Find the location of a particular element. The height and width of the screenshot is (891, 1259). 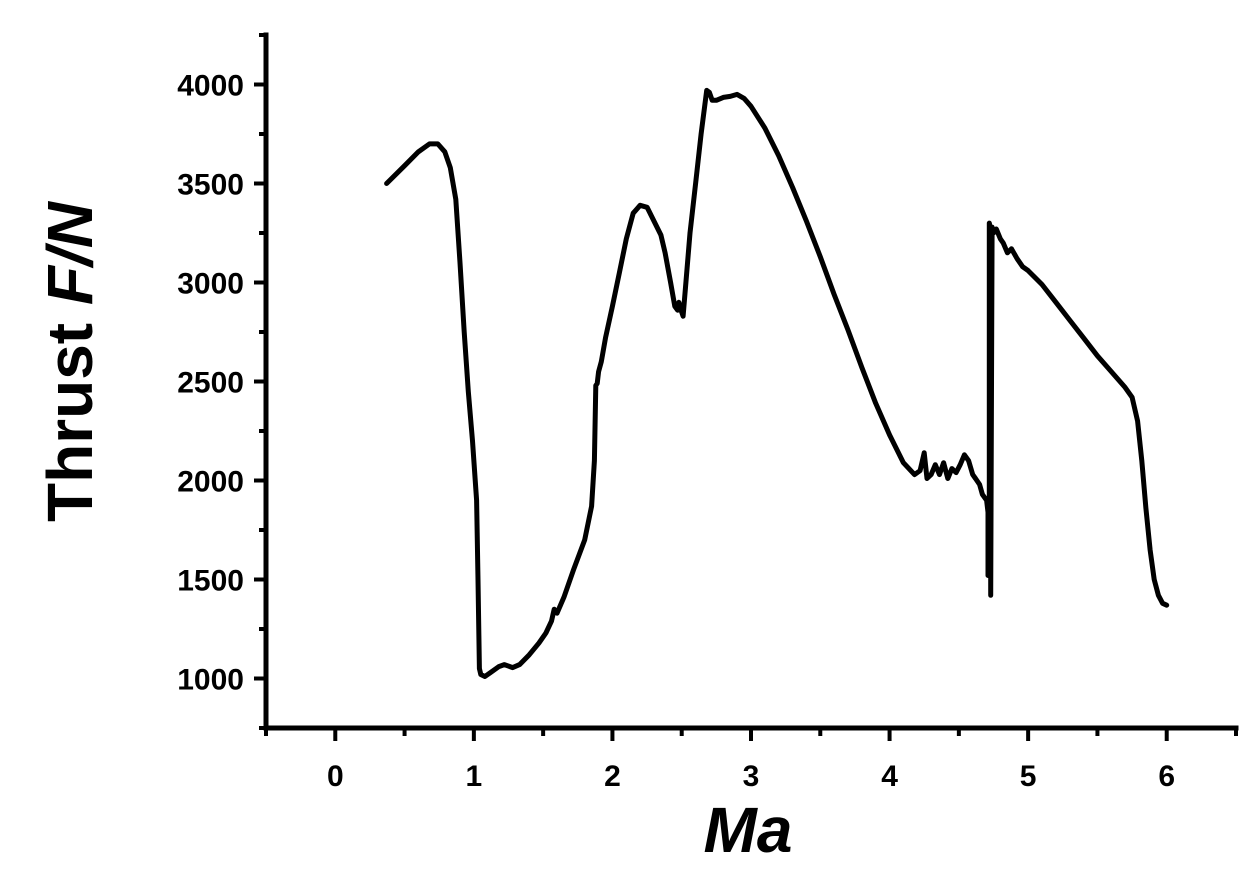

y-tick-label: 1000 is located at coordinates (210, 680).